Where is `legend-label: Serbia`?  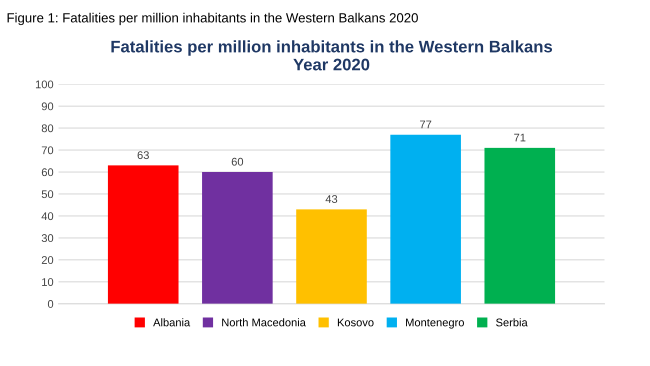 legend-label: Serbia is located at coordinates (512, 322).